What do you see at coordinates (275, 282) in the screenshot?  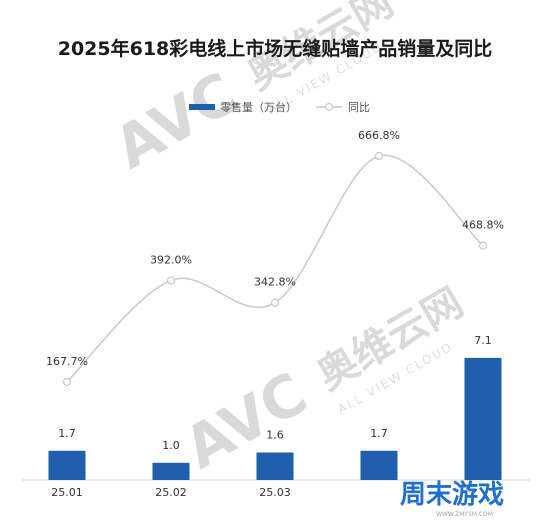 I see `yoy-value-label-3: 342.8%` at bounding box center [275, 282].